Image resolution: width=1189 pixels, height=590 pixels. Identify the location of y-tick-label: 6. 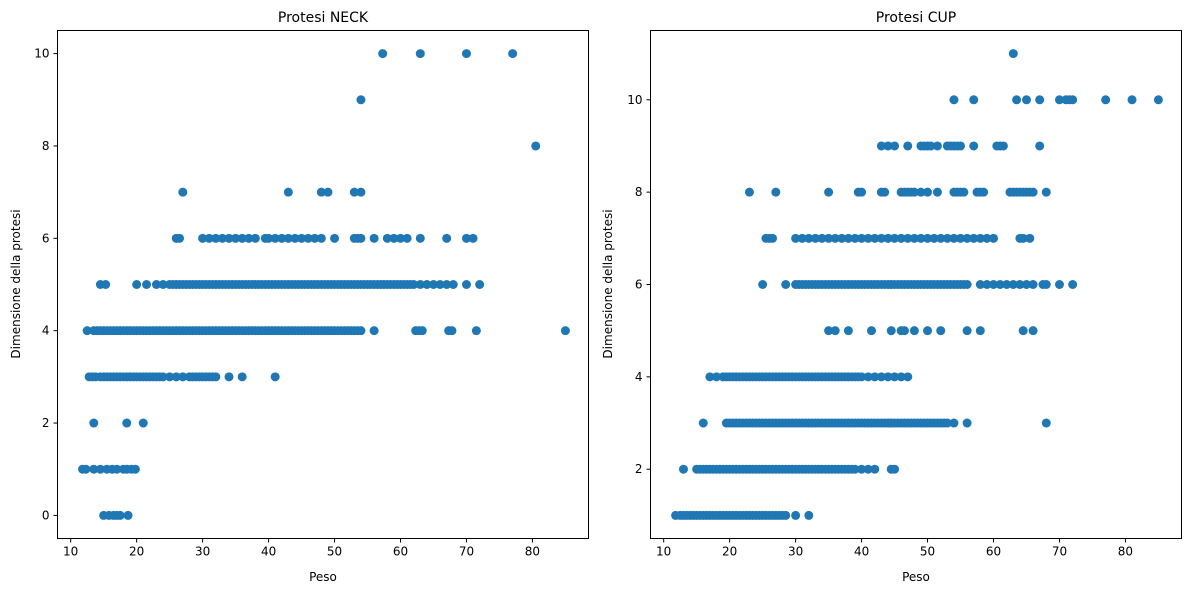
(639, 285).